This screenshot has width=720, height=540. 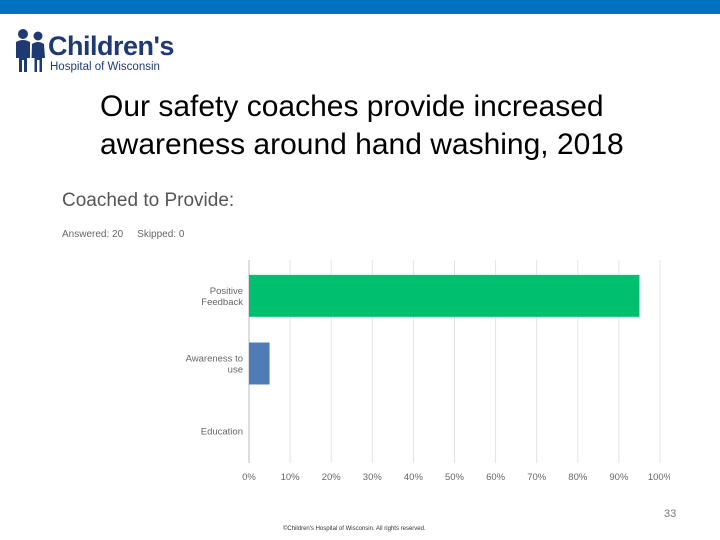 I want to click on x-tick-label: 90%, so click(x=619, y=477).